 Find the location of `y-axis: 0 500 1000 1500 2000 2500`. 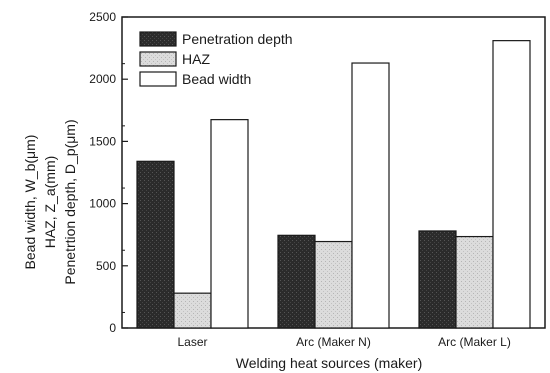

y-axis: 0 500 1000 1500 2000 2500 is located at coordinates (108, 172).